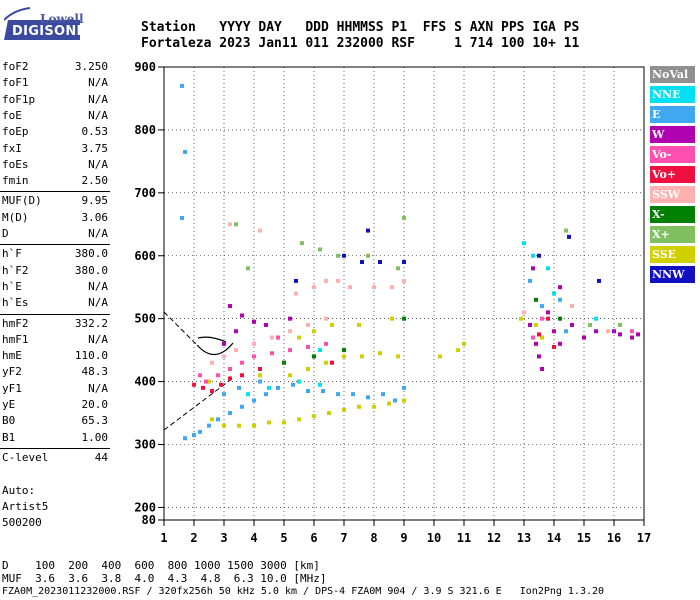 This screenshot has height=600, width=700. What do you see at coordinates (416, 350) in the screenshot?
I see `series-vo-` at bounding box center [416, 350].